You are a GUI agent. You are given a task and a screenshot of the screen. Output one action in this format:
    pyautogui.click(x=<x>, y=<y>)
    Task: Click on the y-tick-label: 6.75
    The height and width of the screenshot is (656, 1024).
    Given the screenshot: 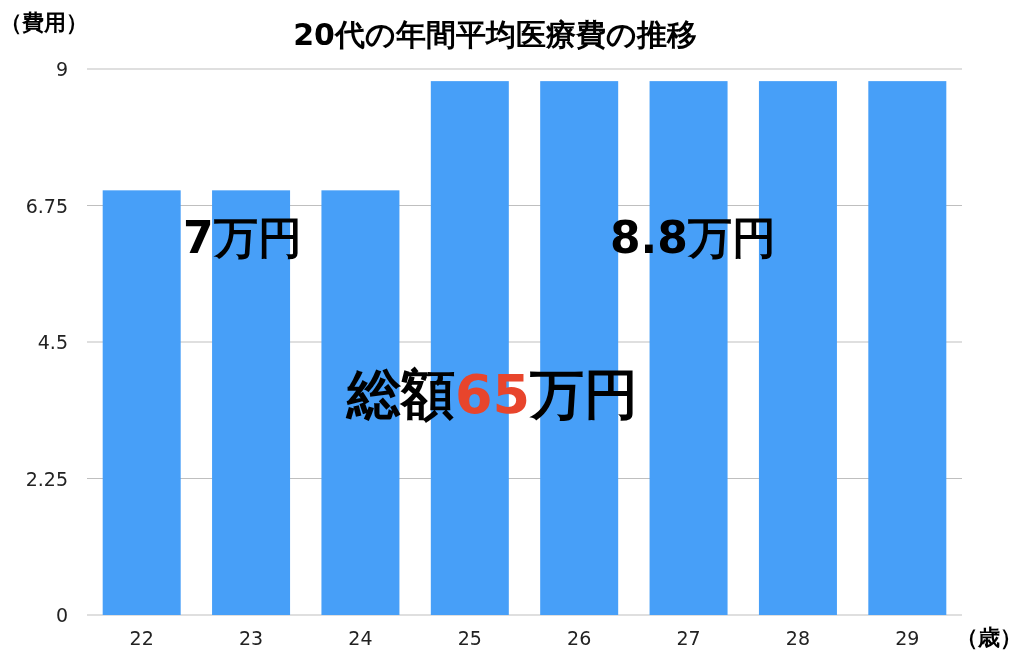 What is the action you would take?
    pyautogui.click(x=46, y=205)
    